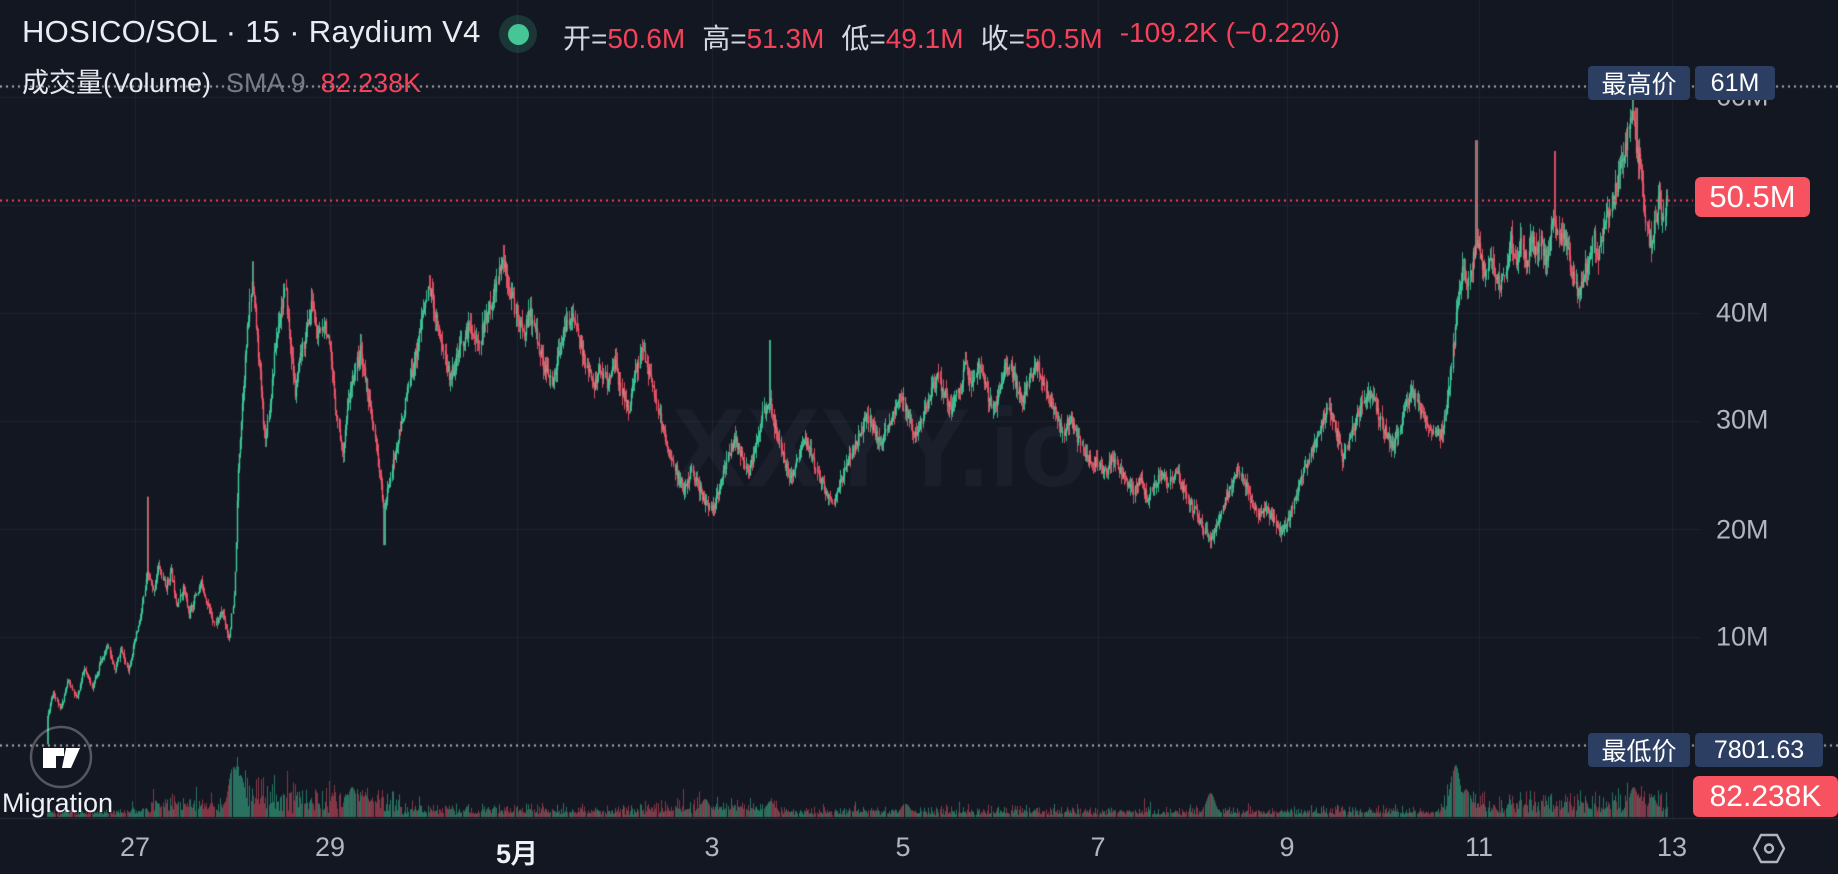 This screenshot has height=874, width=1838. Describe the element at coordinates (1742, 312) in the screenshot. I see `price-axis-label: 40M` at that location.